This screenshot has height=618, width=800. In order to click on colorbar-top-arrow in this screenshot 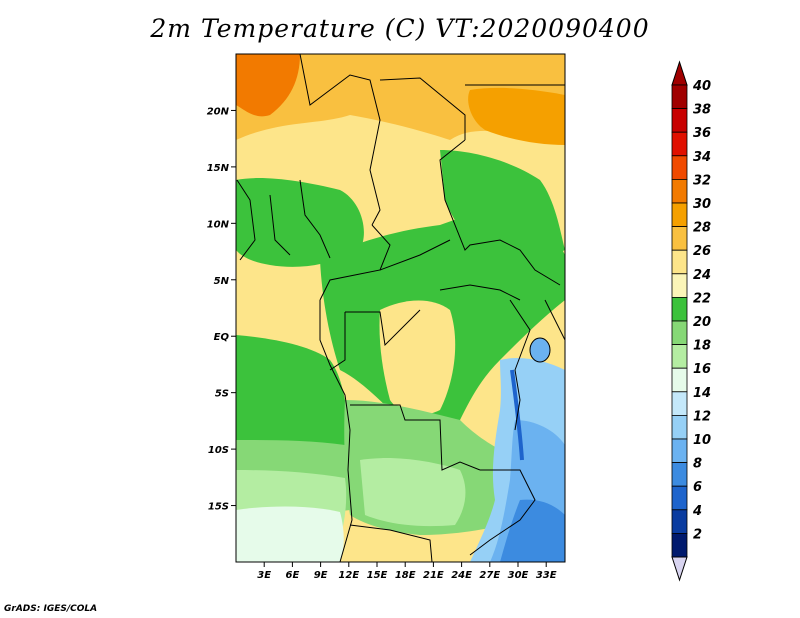, I will do `click(679, 73)`.